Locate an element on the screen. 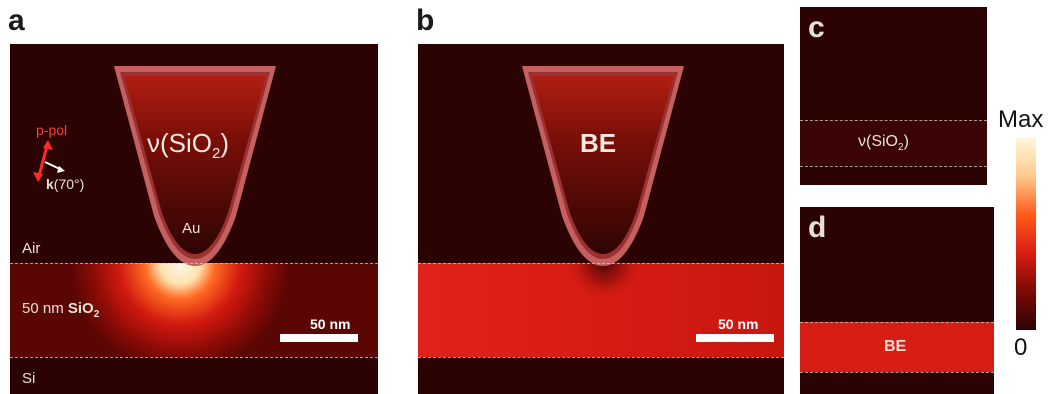 This screenshot has height=394, width=1064. panel-letter-c: c is located at coordinates (816, 27).